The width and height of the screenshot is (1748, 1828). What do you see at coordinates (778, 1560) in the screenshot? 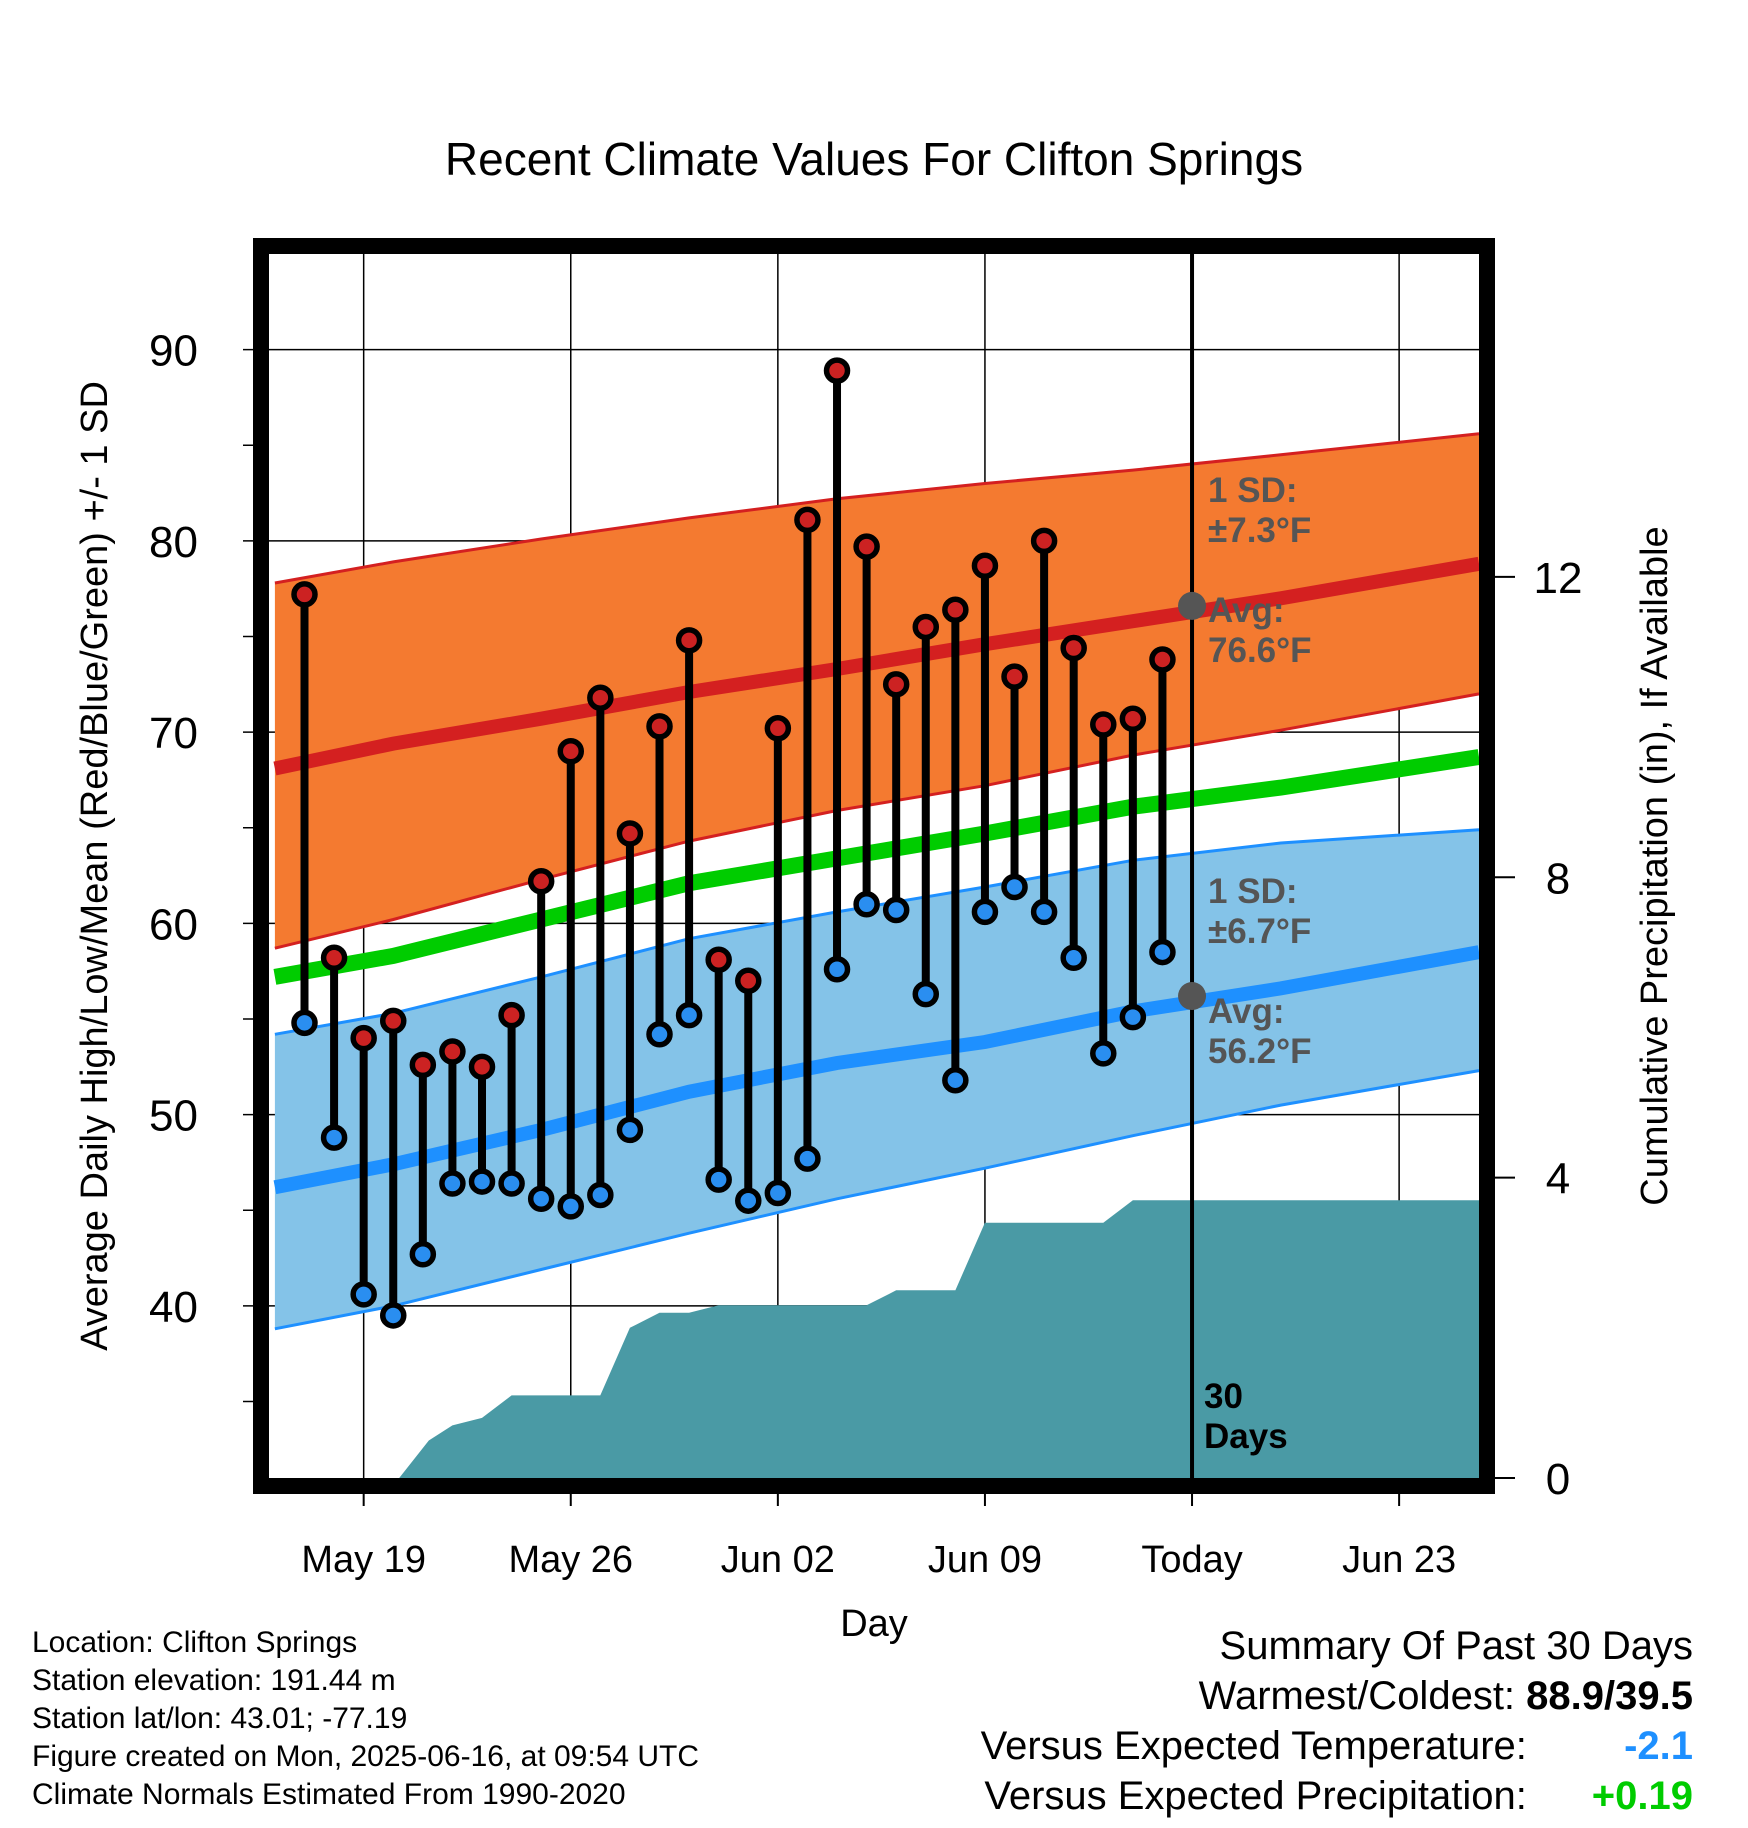
I see `x-tick-label: Jun 02` at bounding box center [778, 1560].